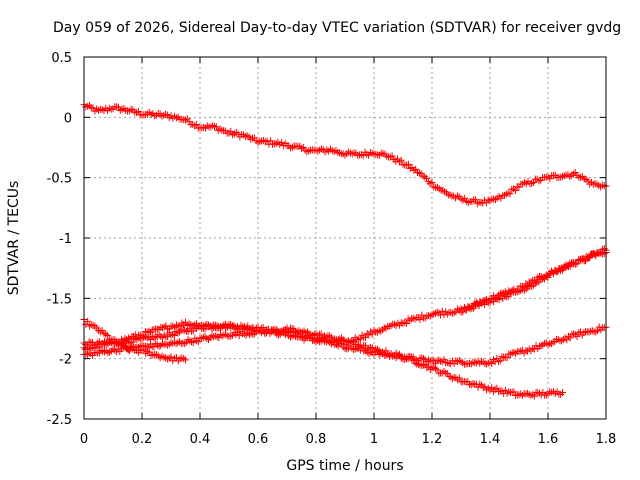 Image resolution: width=640 pixels, height=480 pixels. What do you see at coordinates (344, 466) in the screenshot?
I see `x-axis-label: GPS time / hours` at bounding box center [344, 466].